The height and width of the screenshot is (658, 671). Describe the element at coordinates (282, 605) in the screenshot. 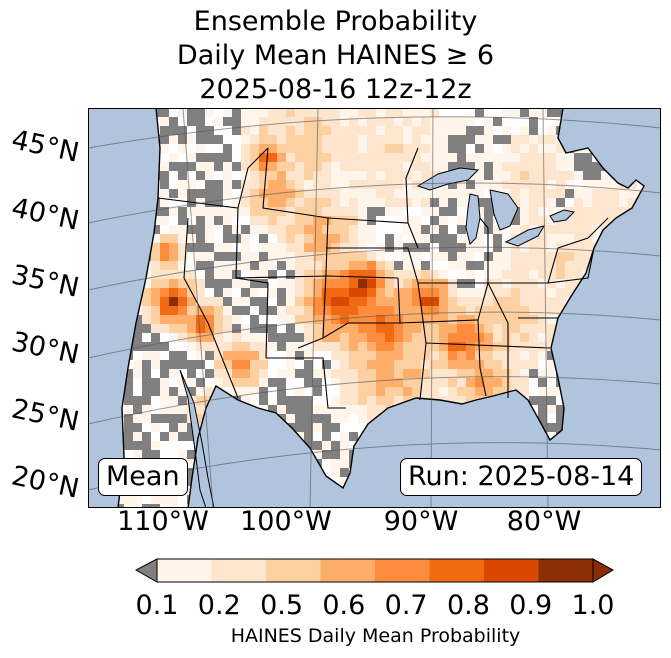

I see `colorbar-tick-label: 0.5` at that location.